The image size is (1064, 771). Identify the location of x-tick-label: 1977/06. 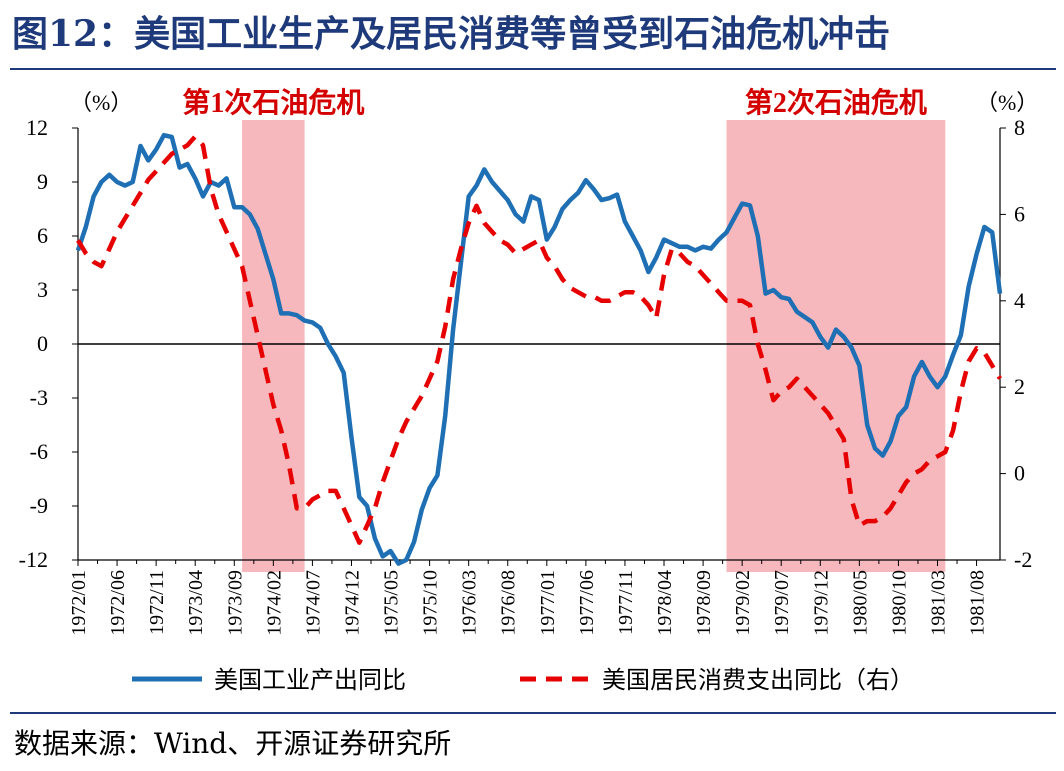
(587, 603).